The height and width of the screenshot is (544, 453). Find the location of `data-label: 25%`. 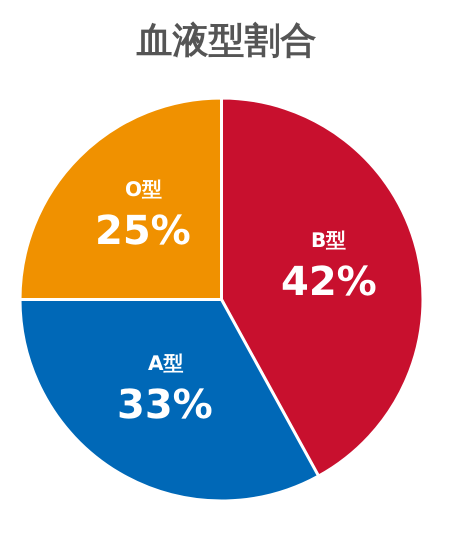

data-label: 25% is located at coordinates (143, 231).